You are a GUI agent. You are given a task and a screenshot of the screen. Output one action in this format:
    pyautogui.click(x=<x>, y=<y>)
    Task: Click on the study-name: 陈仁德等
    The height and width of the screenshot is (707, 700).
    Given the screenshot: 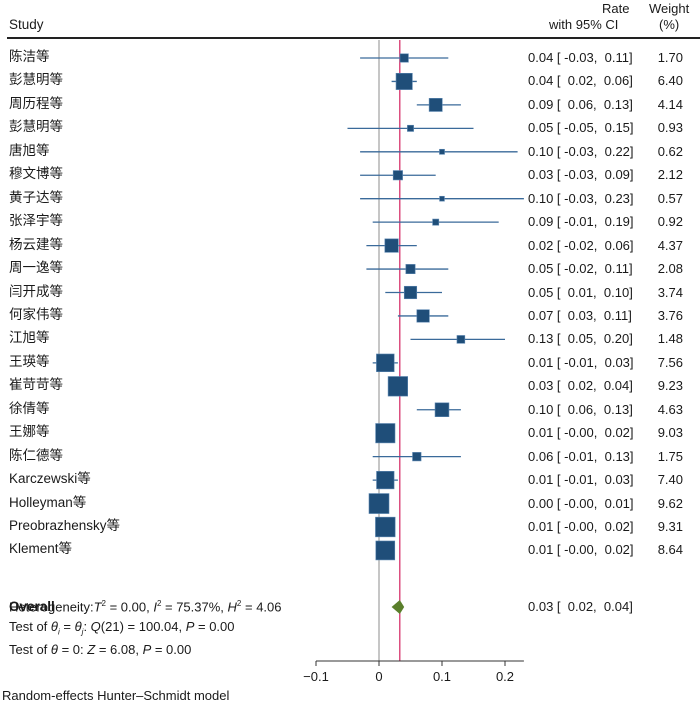 What is the action you would take?
    pyautogui.click(x=36, y=455)
    